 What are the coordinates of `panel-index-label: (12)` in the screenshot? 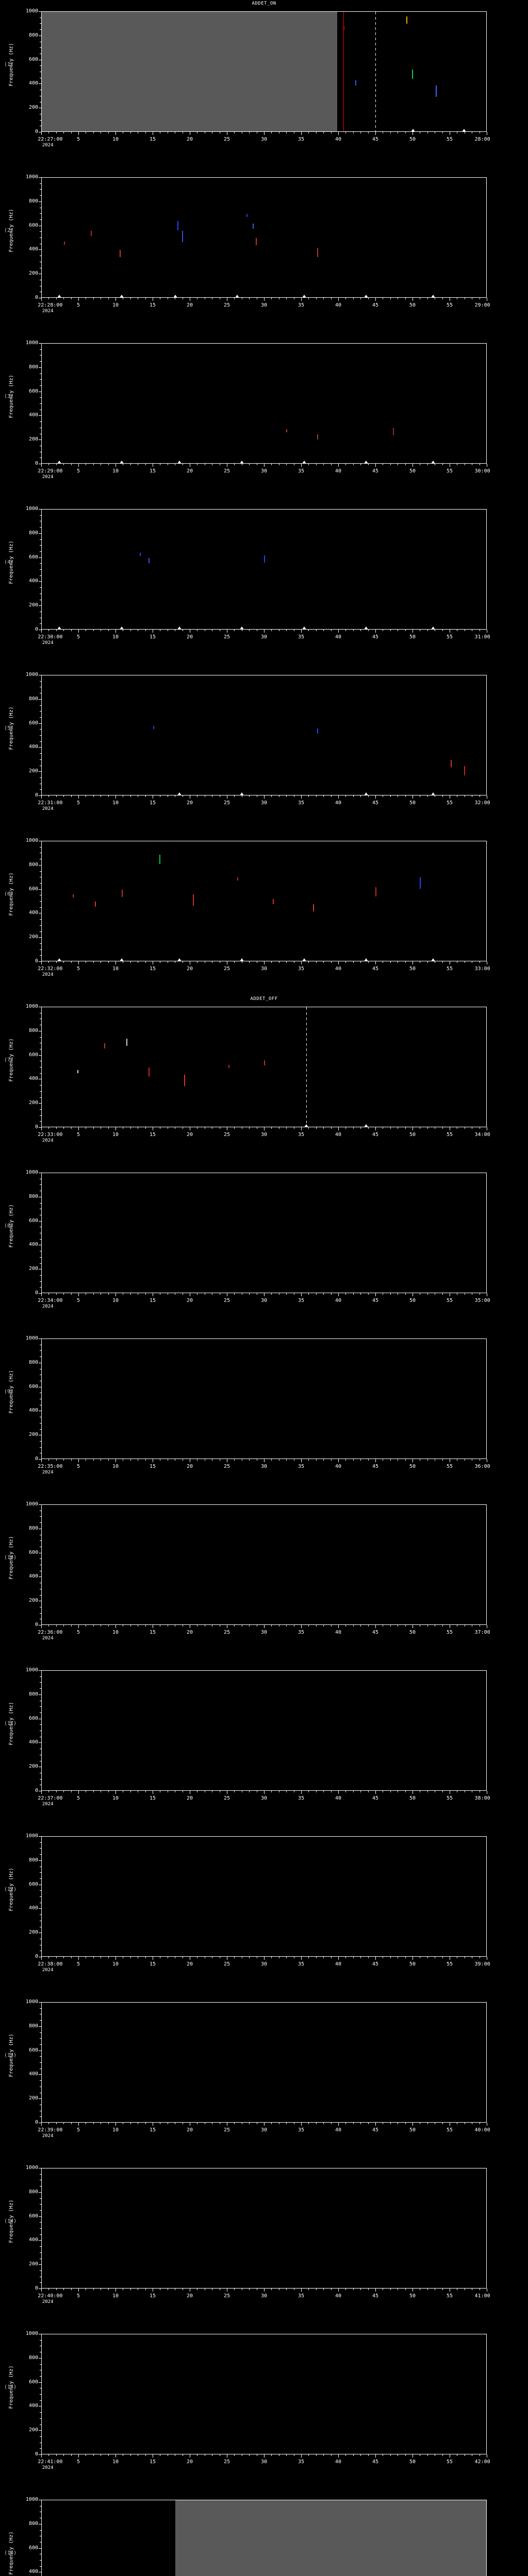 It's located at (10, 1889).